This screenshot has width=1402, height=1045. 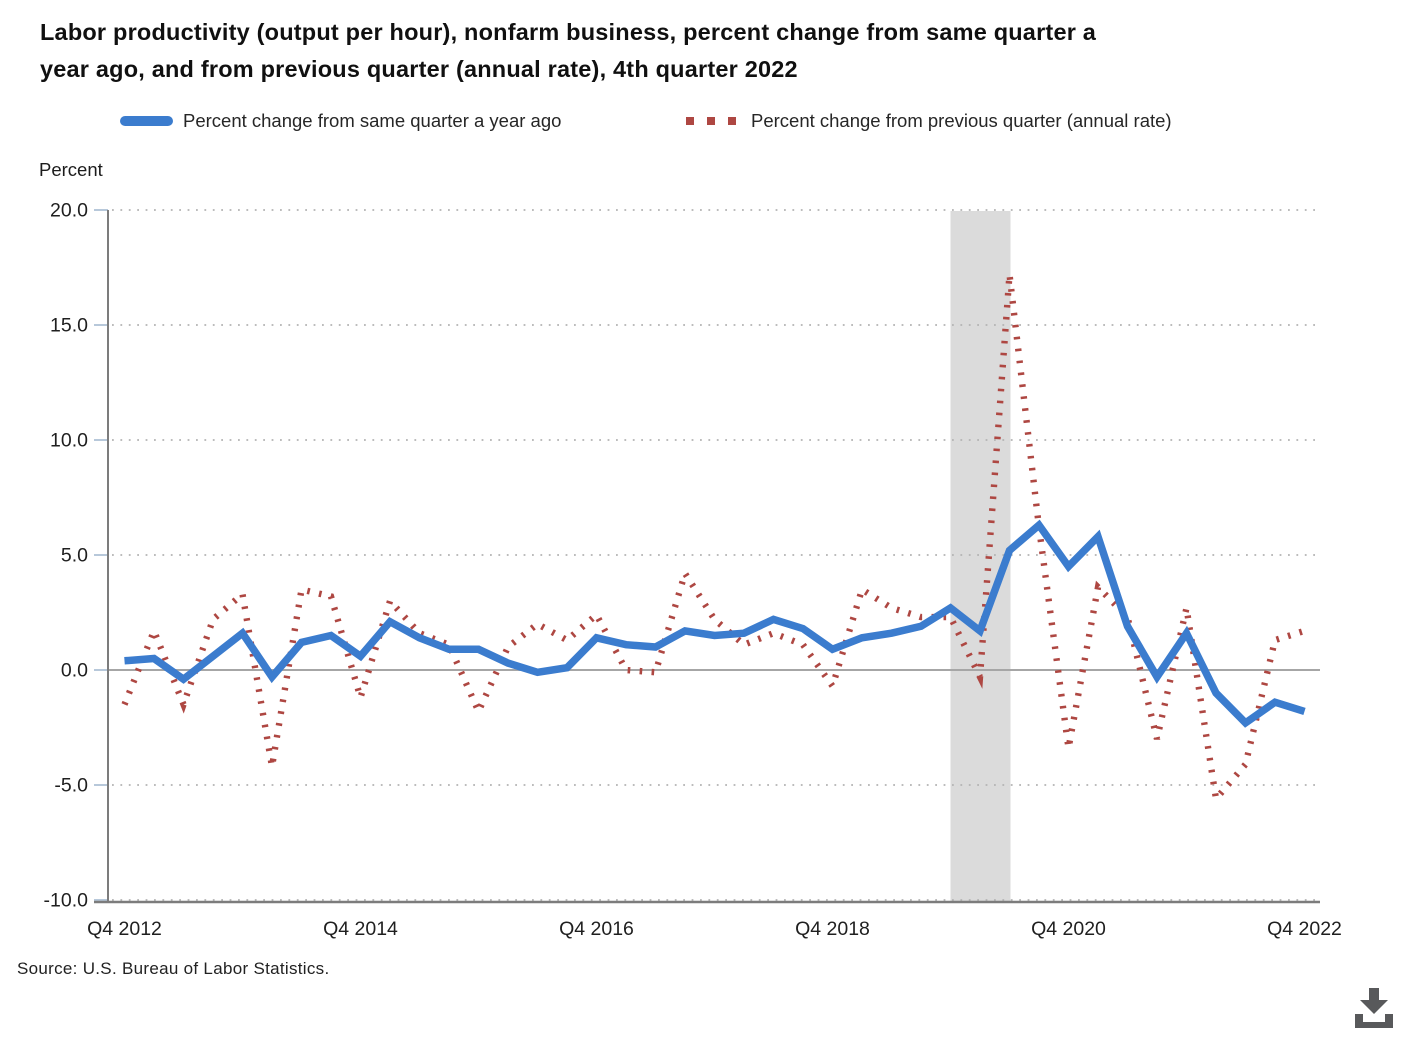 I want to click on y-axis-tick-label: 20.0, so click(x=69, y=211).